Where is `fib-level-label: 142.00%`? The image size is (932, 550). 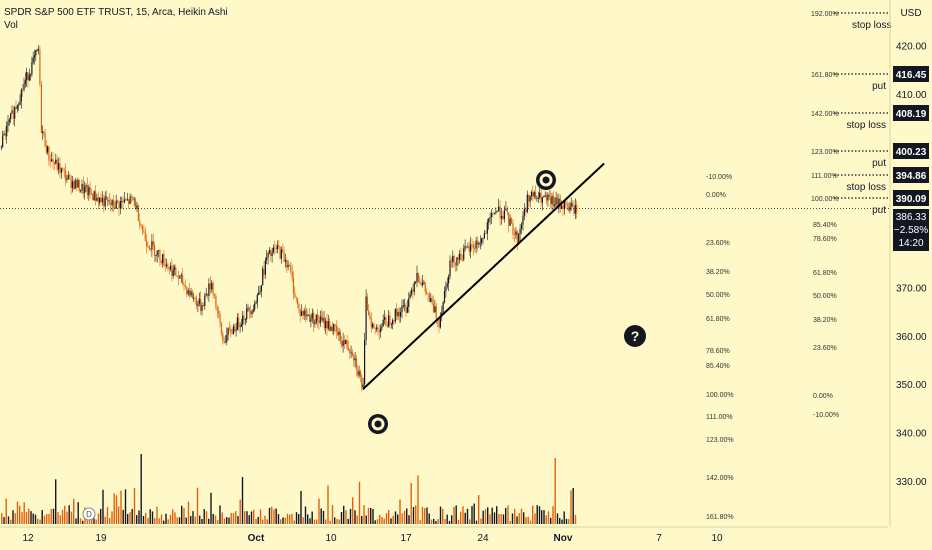 fib-level-label: 142.00% is located at coordinates (720, 478).